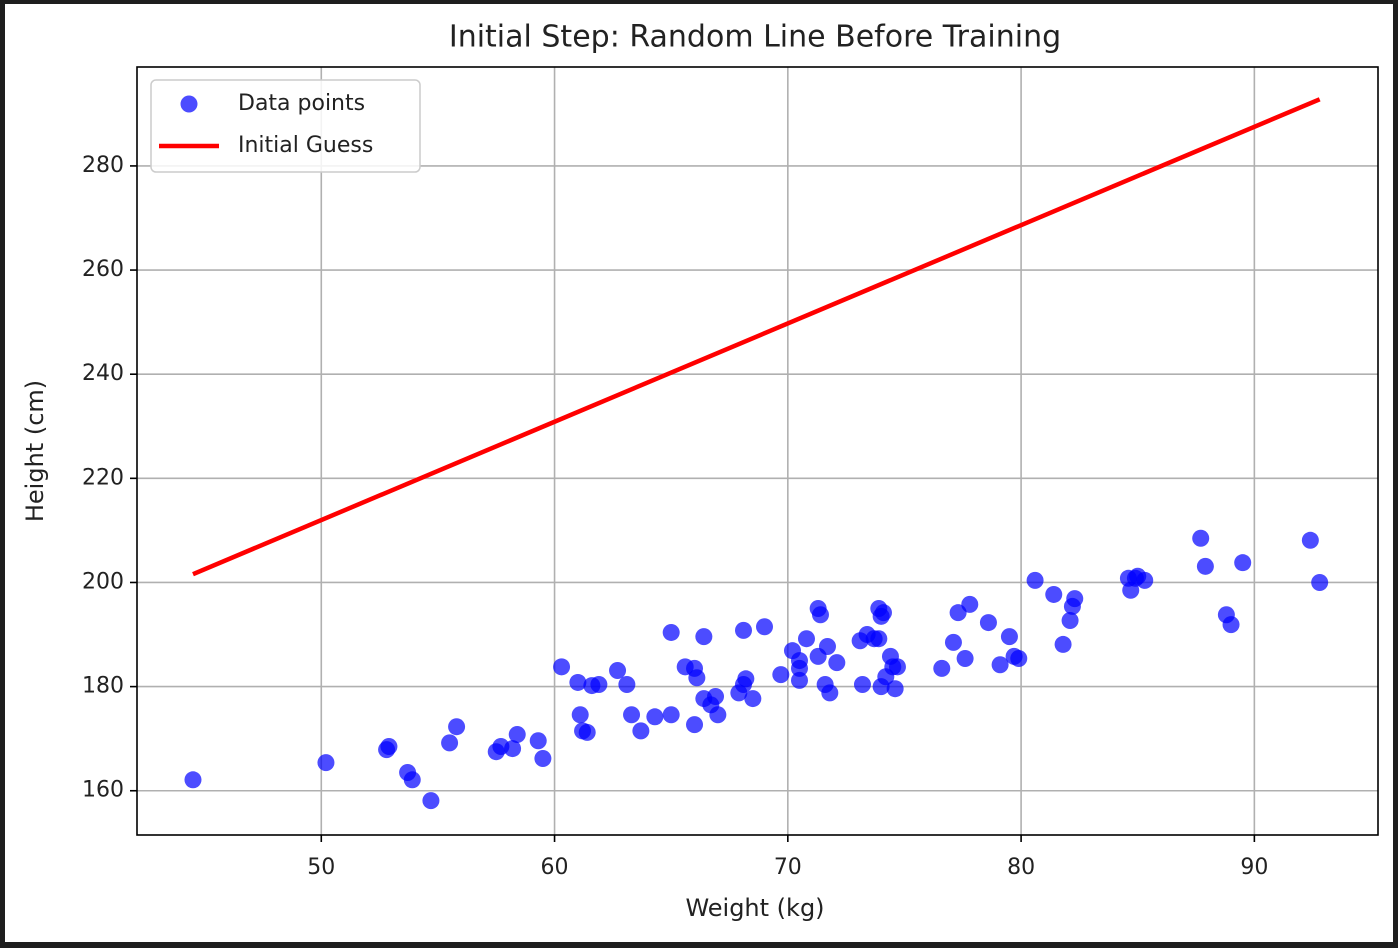  What do you see at coordinates (103, 165) in the screenshot?
I see `y-tick-label: 280` at bounding box center [103, 165].